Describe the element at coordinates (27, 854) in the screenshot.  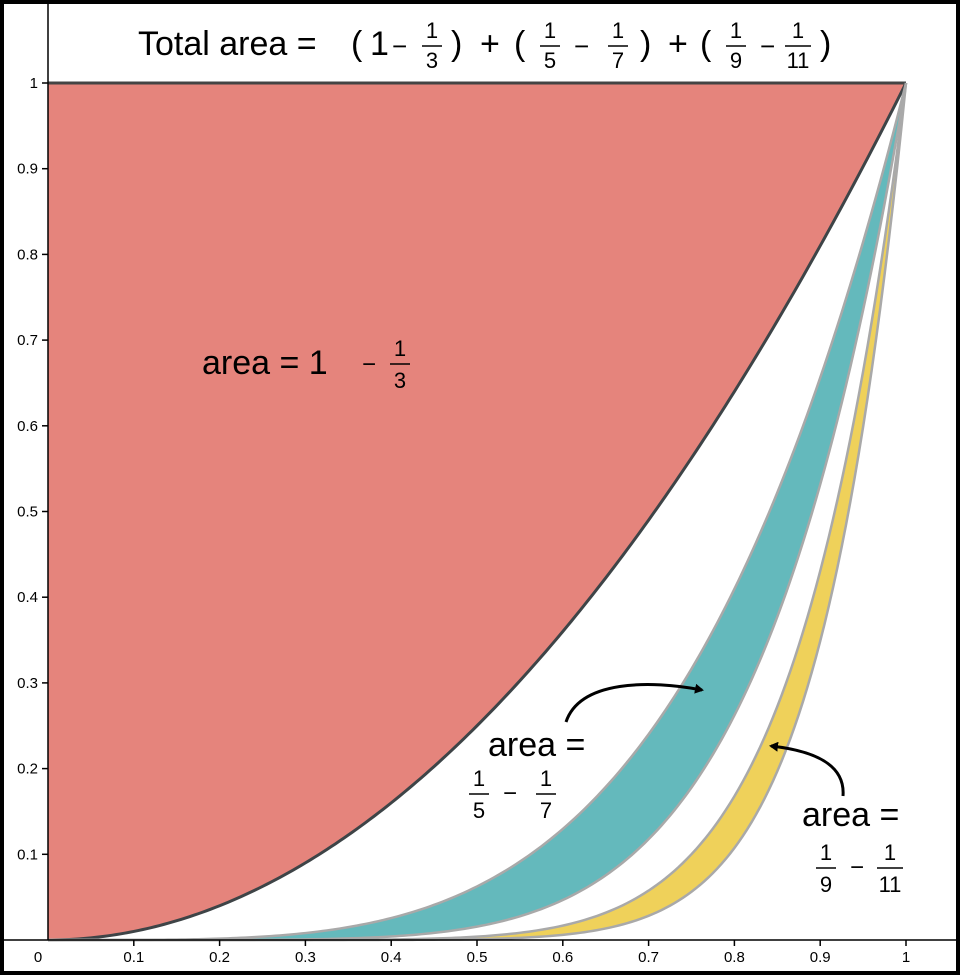
I see `y-tick-label: 0.1` at that location.